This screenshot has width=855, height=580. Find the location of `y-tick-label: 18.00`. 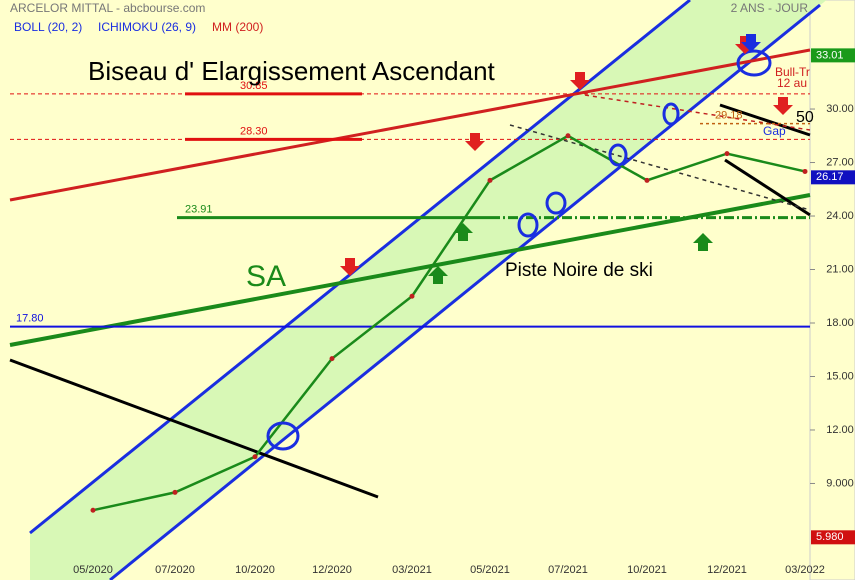

y-tick-label: 18.00 is located at coordinates (840, 323).